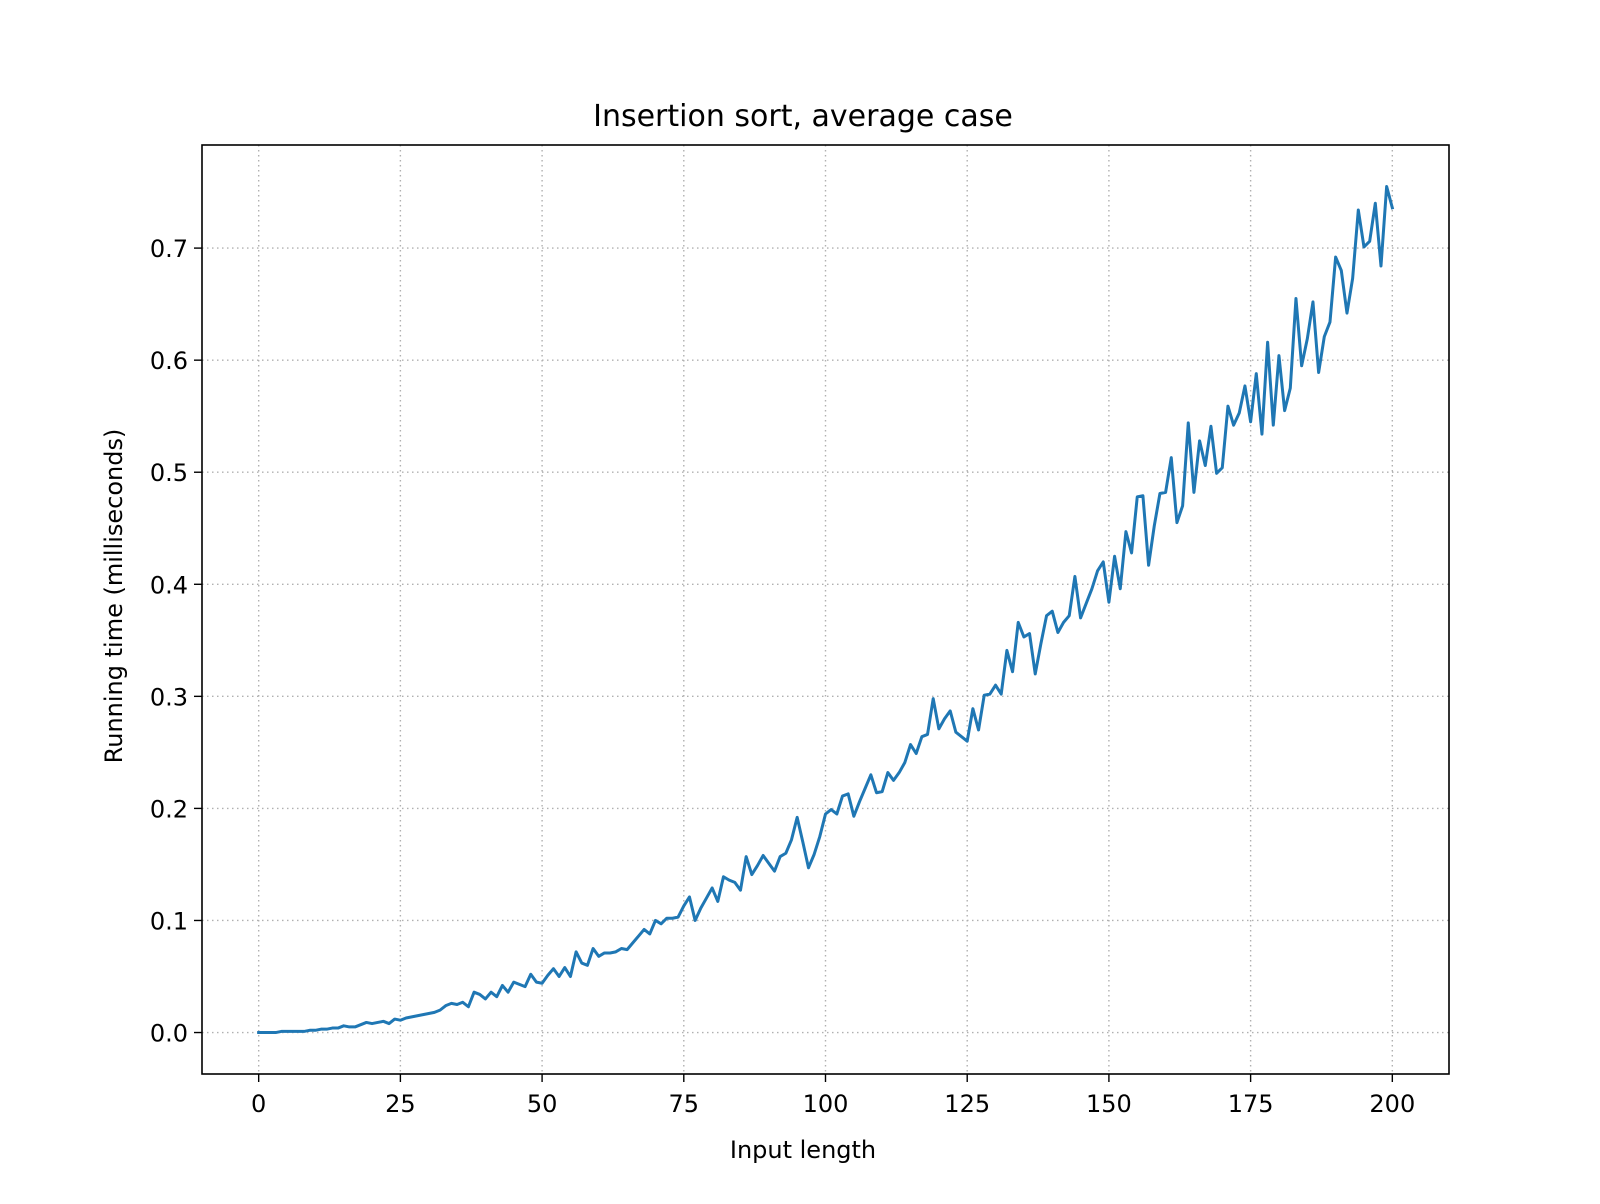 The width and height of the screenshot is (1600, 1204). Describe the element at coordinates (542, 1104) in the screenshot. I see `x-tick-label: 50` at that location.